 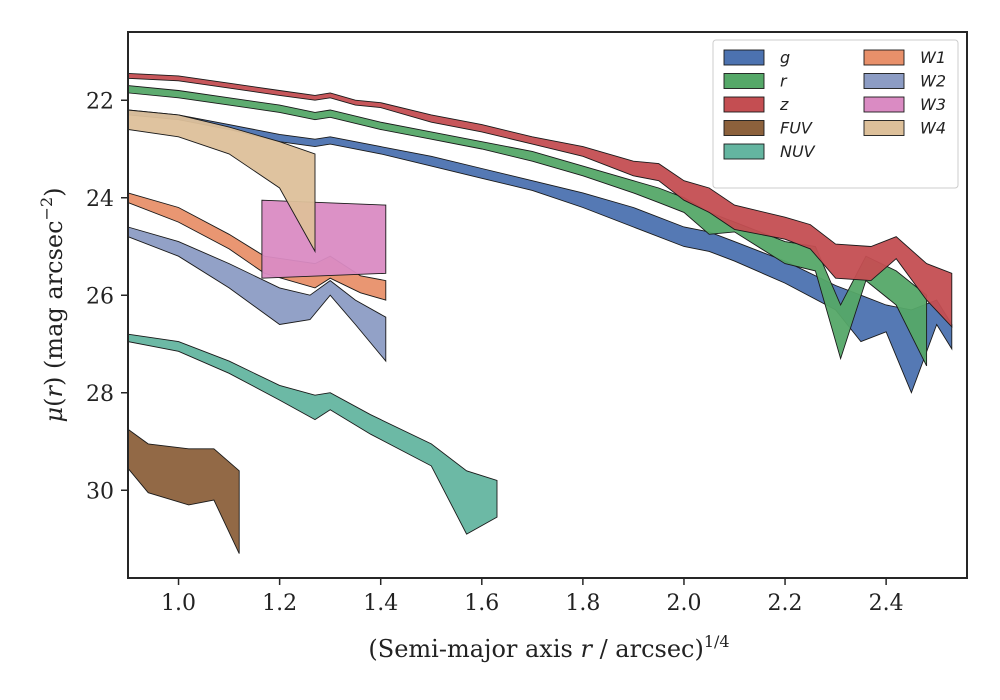 What do you see at coordinates (100, 199) in the screenshot?
I see `y-tick-label: 24` at bounding box center [100, 199].